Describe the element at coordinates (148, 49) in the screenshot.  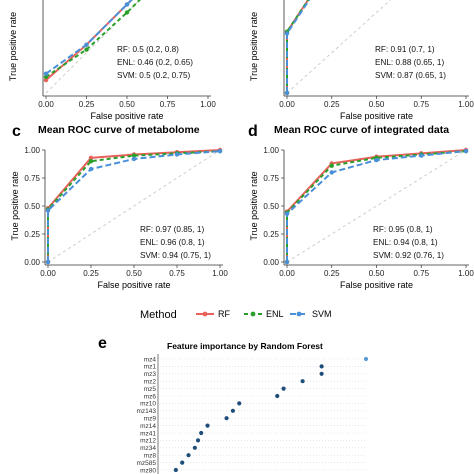
I see `auc-annotation: RF: 0.5 (0.2, 0.8)` at that location.